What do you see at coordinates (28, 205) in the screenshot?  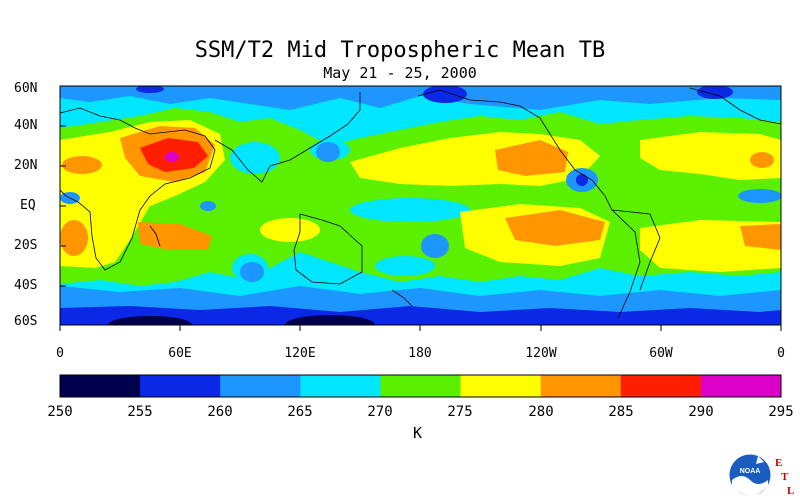 I see `lat-label-eq: EQ` at bounding box center [28, 205].